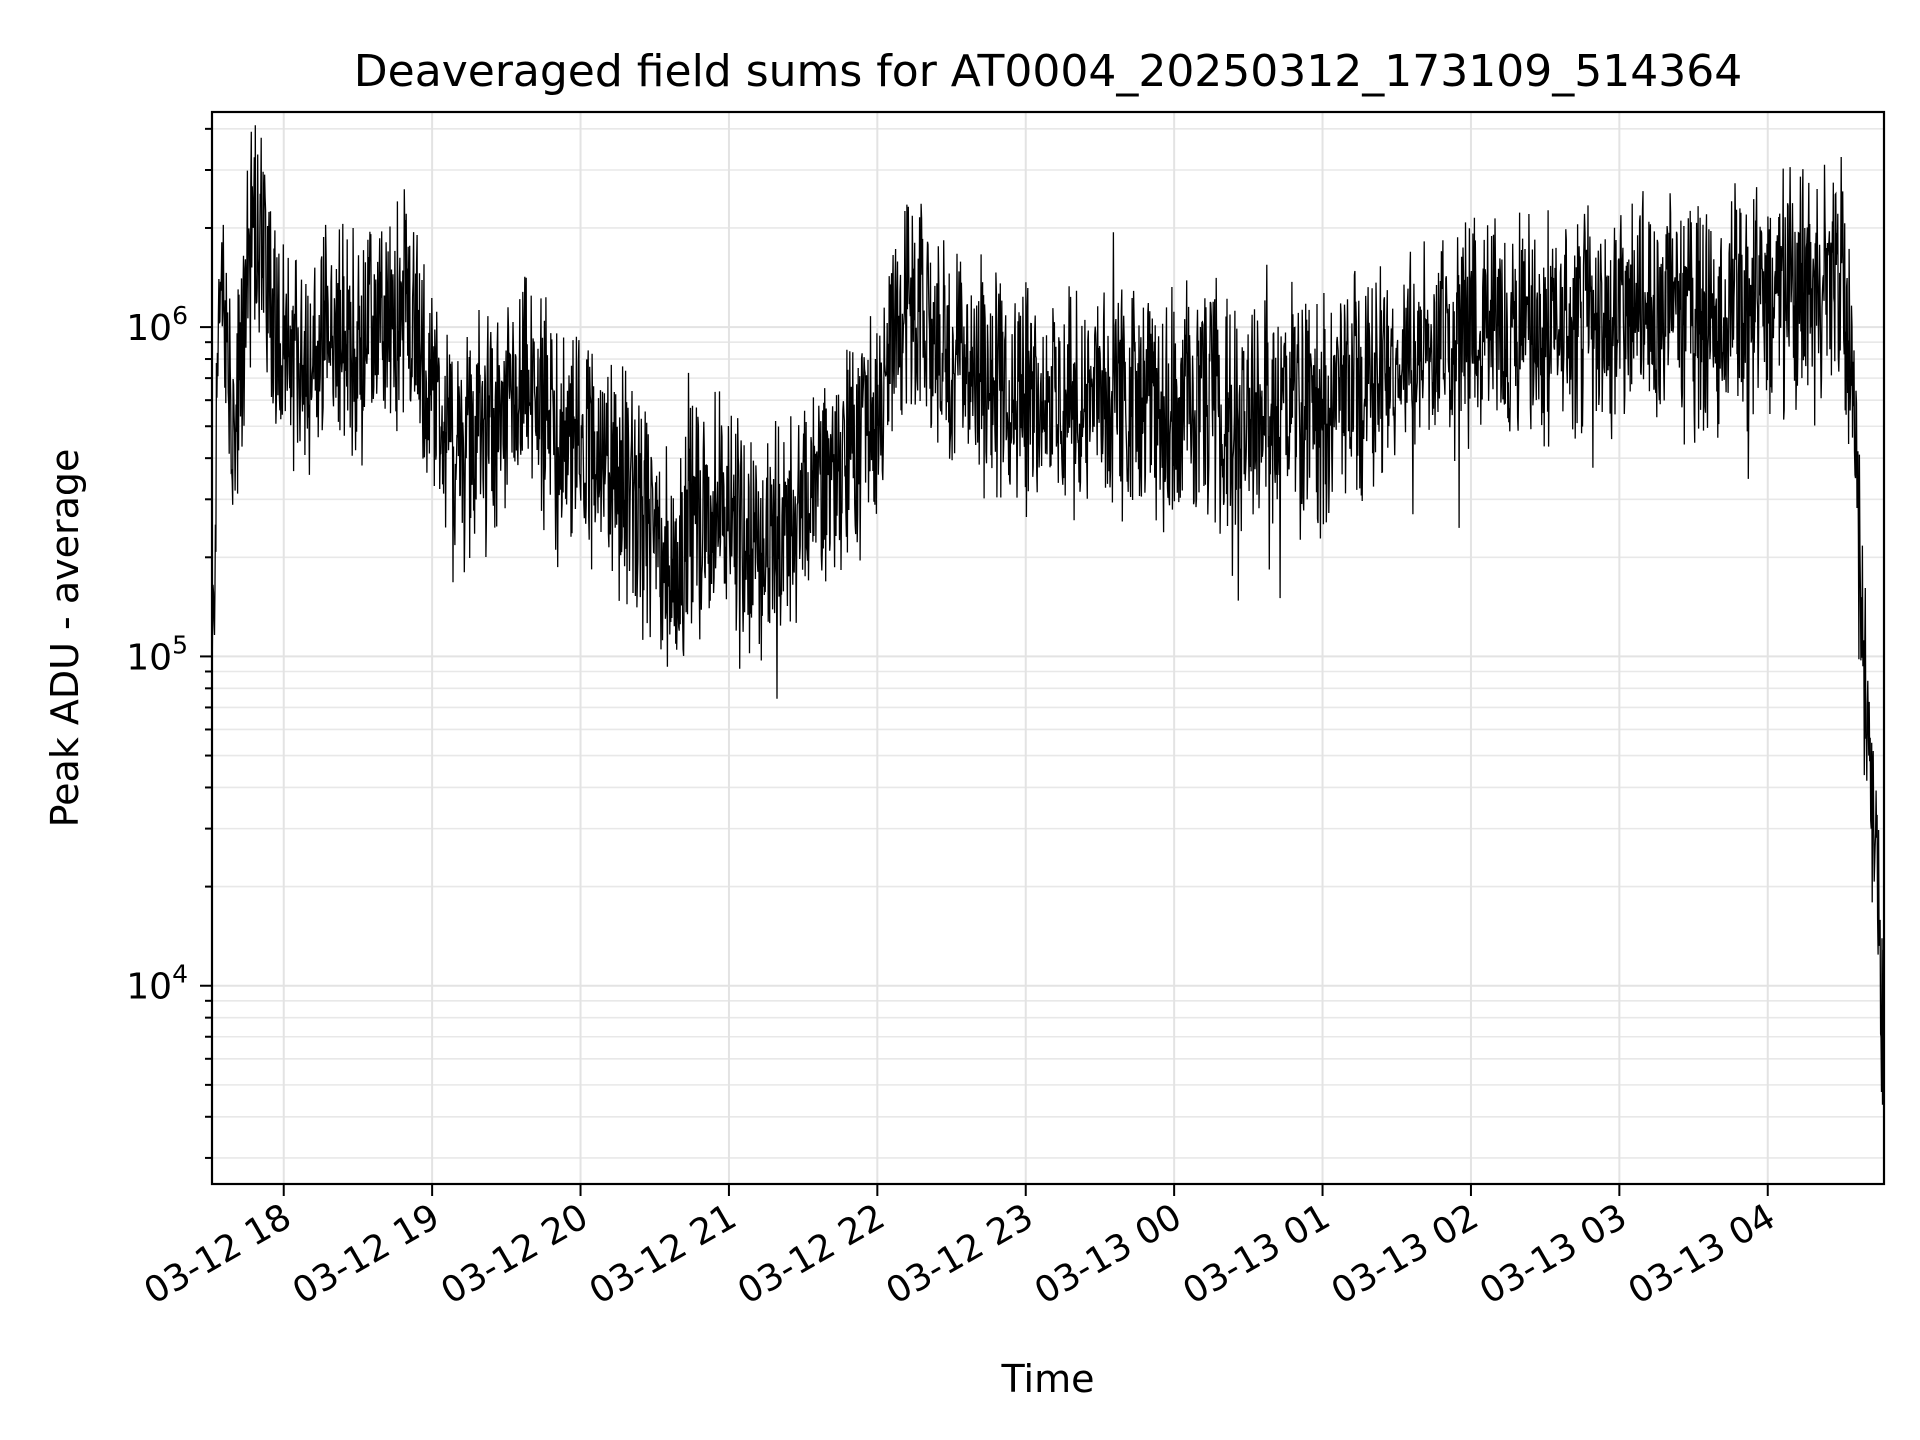  Describe the element at coordinates (1405, 1254) in the screenshot. I see `x-tick-label: 03-13 02` at that location.